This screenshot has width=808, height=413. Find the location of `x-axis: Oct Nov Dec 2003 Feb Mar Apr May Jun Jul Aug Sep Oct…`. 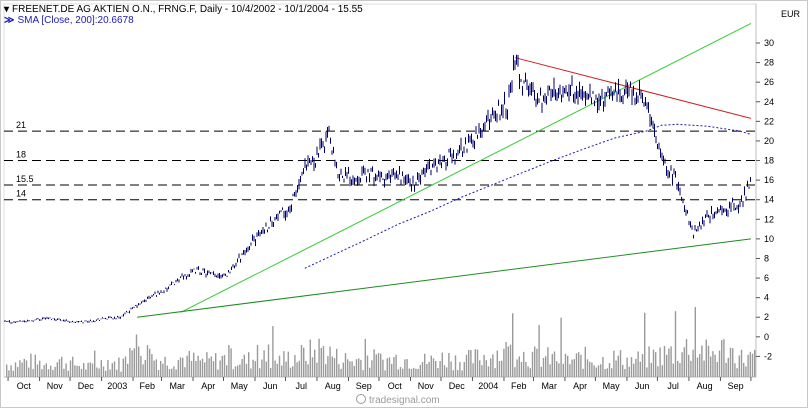

x-axis: Oct Nov Dec 2003 Feb Mar Apr May Jun Jul Aug Sep Oct… is located at coordinates (379, 384).